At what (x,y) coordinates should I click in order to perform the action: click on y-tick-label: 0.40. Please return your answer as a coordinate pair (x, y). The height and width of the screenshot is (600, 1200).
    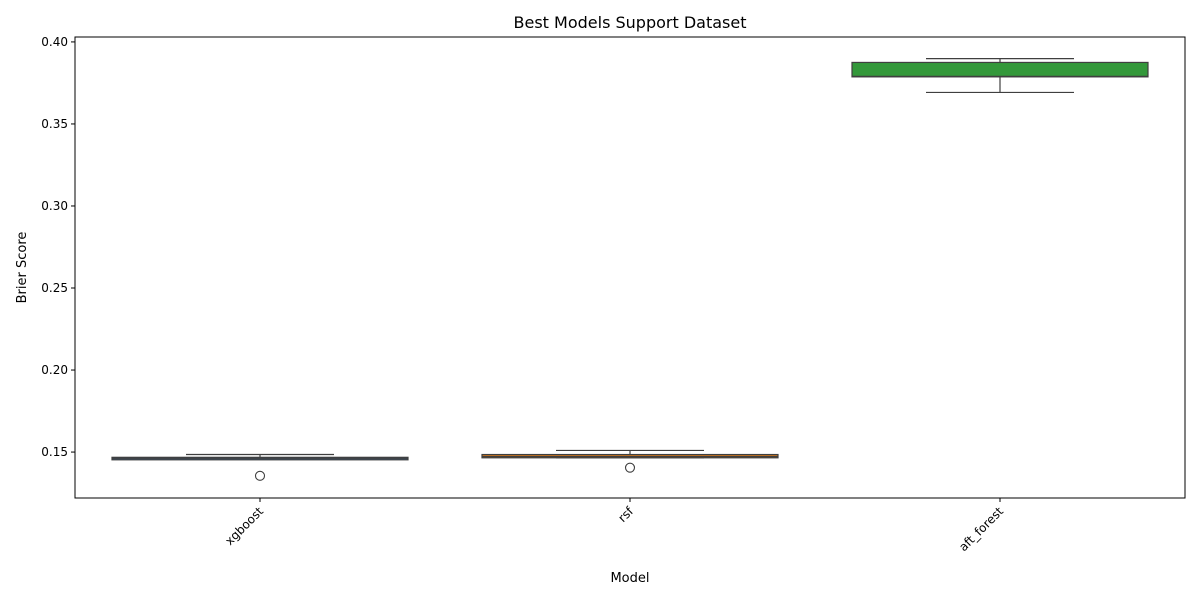
    Looking at the image, I should click on (54, 42).